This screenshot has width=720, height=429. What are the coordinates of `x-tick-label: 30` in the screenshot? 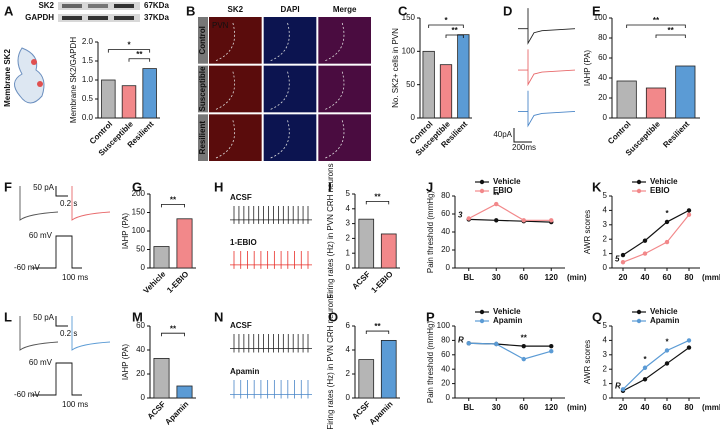 It's located at (496, 407).